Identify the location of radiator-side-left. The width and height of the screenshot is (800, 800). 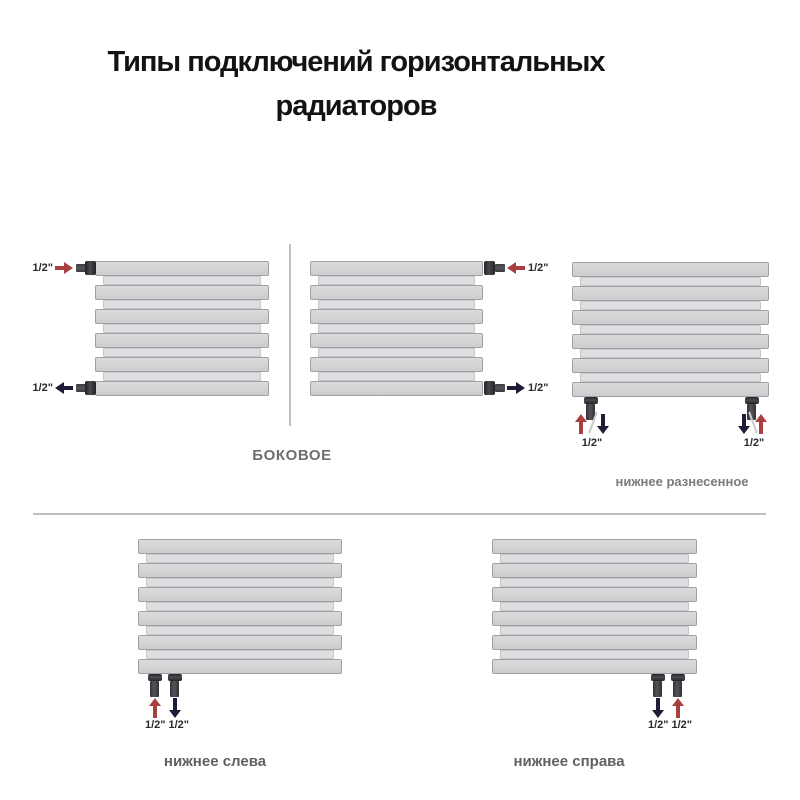
(182, 328).